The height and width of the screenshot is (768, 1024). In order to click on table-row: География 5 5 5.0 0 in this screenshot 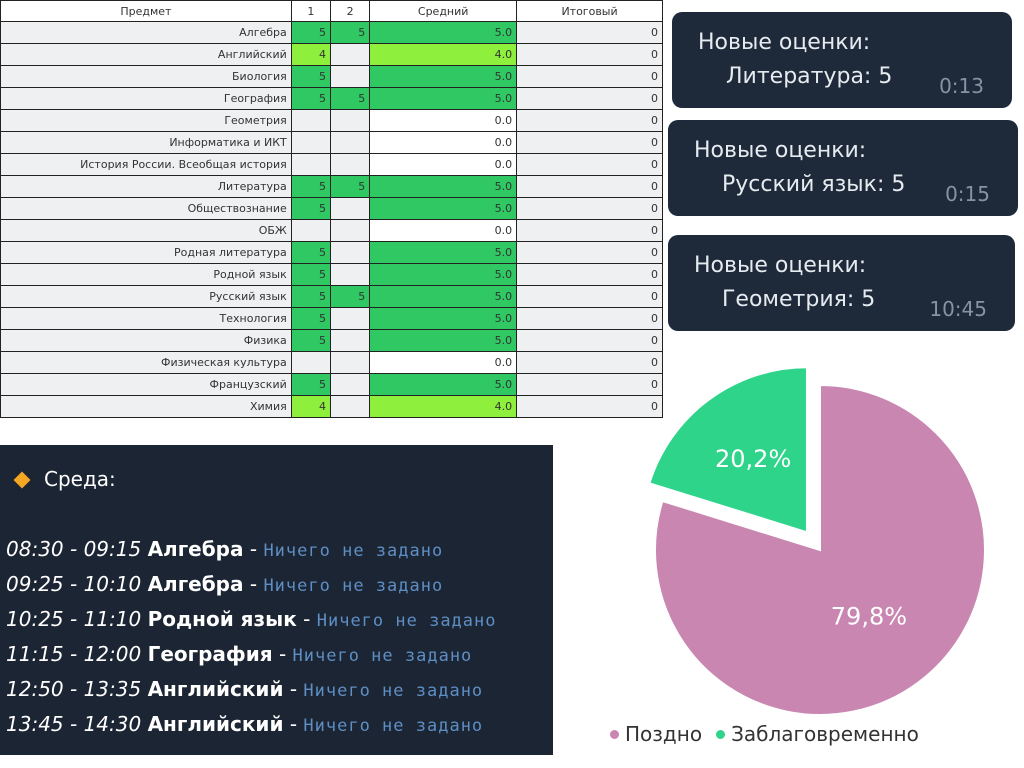, I will do `click(331, 98)`.